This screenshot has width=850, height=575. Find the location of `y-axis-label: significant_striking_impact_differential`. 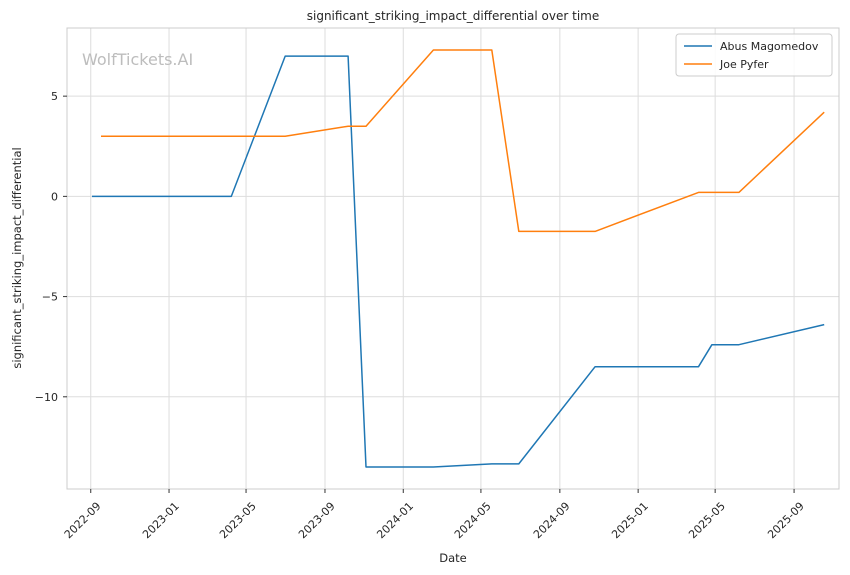

y-axis-label: significant_striking_impact_differential is located at coordinates (17, 257).